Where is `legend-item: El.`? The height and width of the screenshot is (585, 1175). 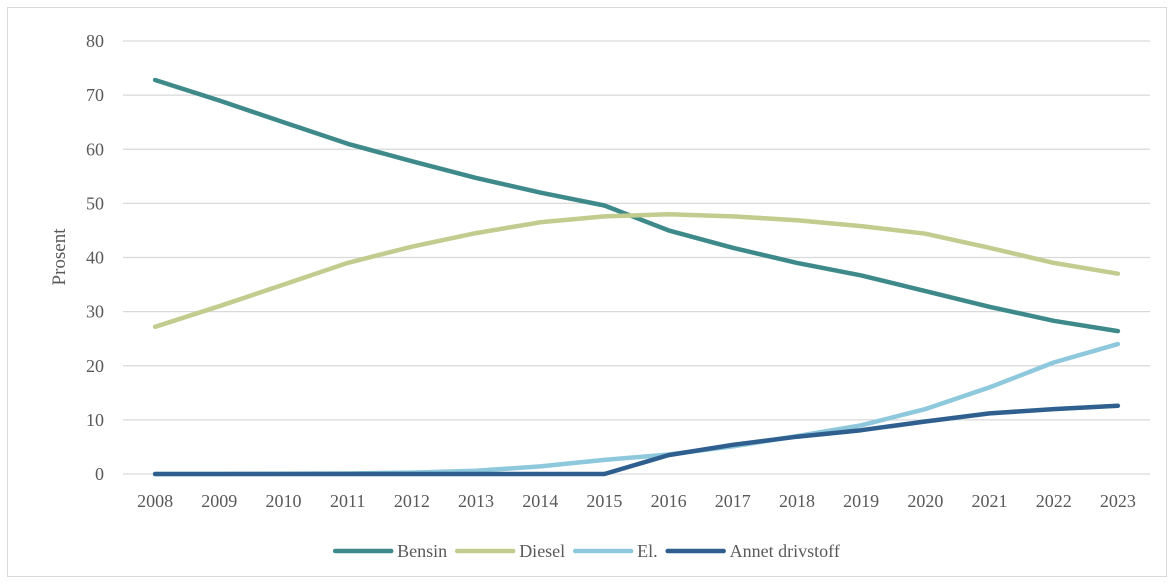 legend-item: El. is located at coordinates (615, 551).